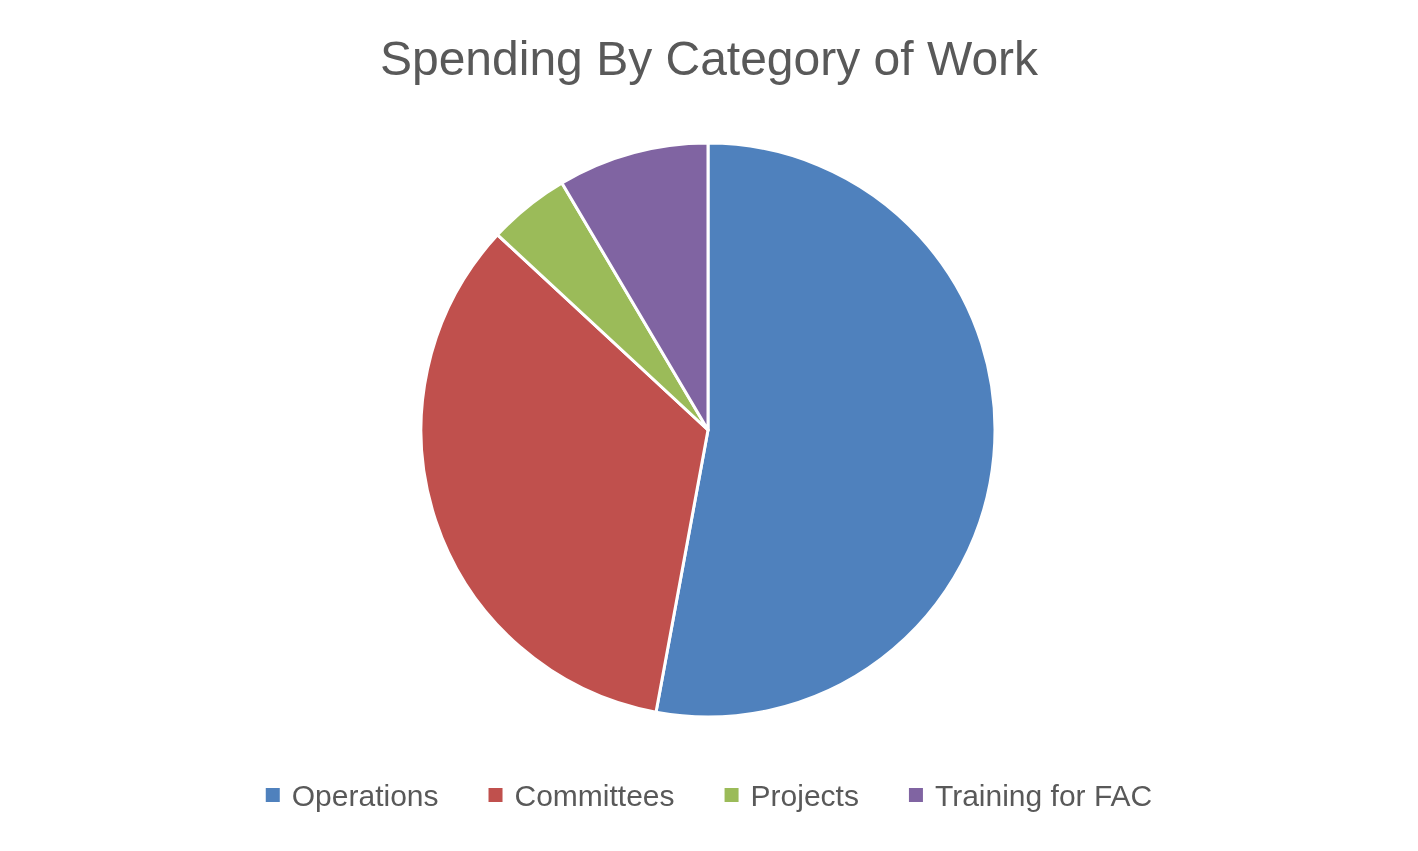 Image resolution: width=1418 pixels, height=851 pixels. What do you see at coordinates (1043, 795) in the screenshot?
I see `legend-label: Training for FAC` at bounding box center [1043, 795].